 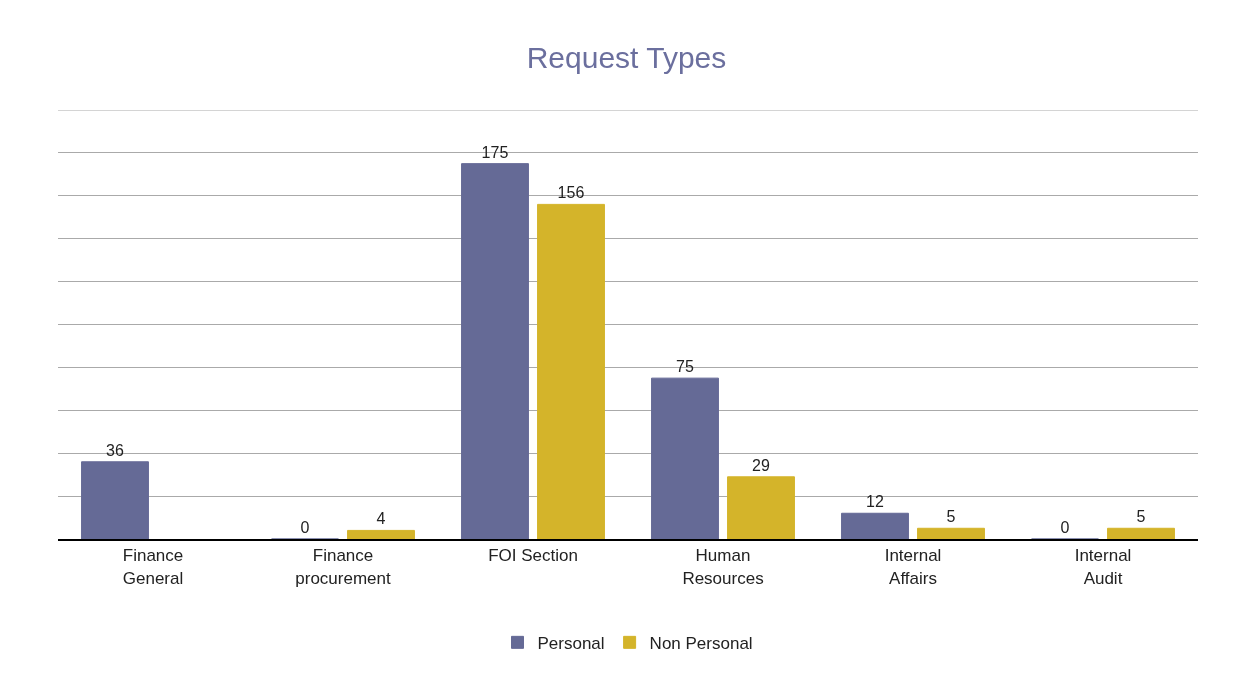 What do you see at coordinates (571, 643) in the screenshot?
I see `legend-label: Personal` at bounding box center [571, 643].